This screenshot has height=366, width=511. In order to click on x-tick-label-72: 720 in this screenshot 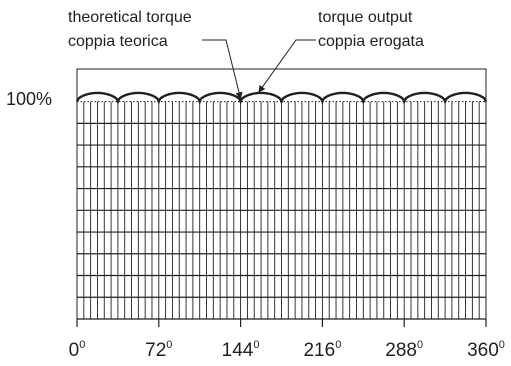, I will do `click(158, 350)`.